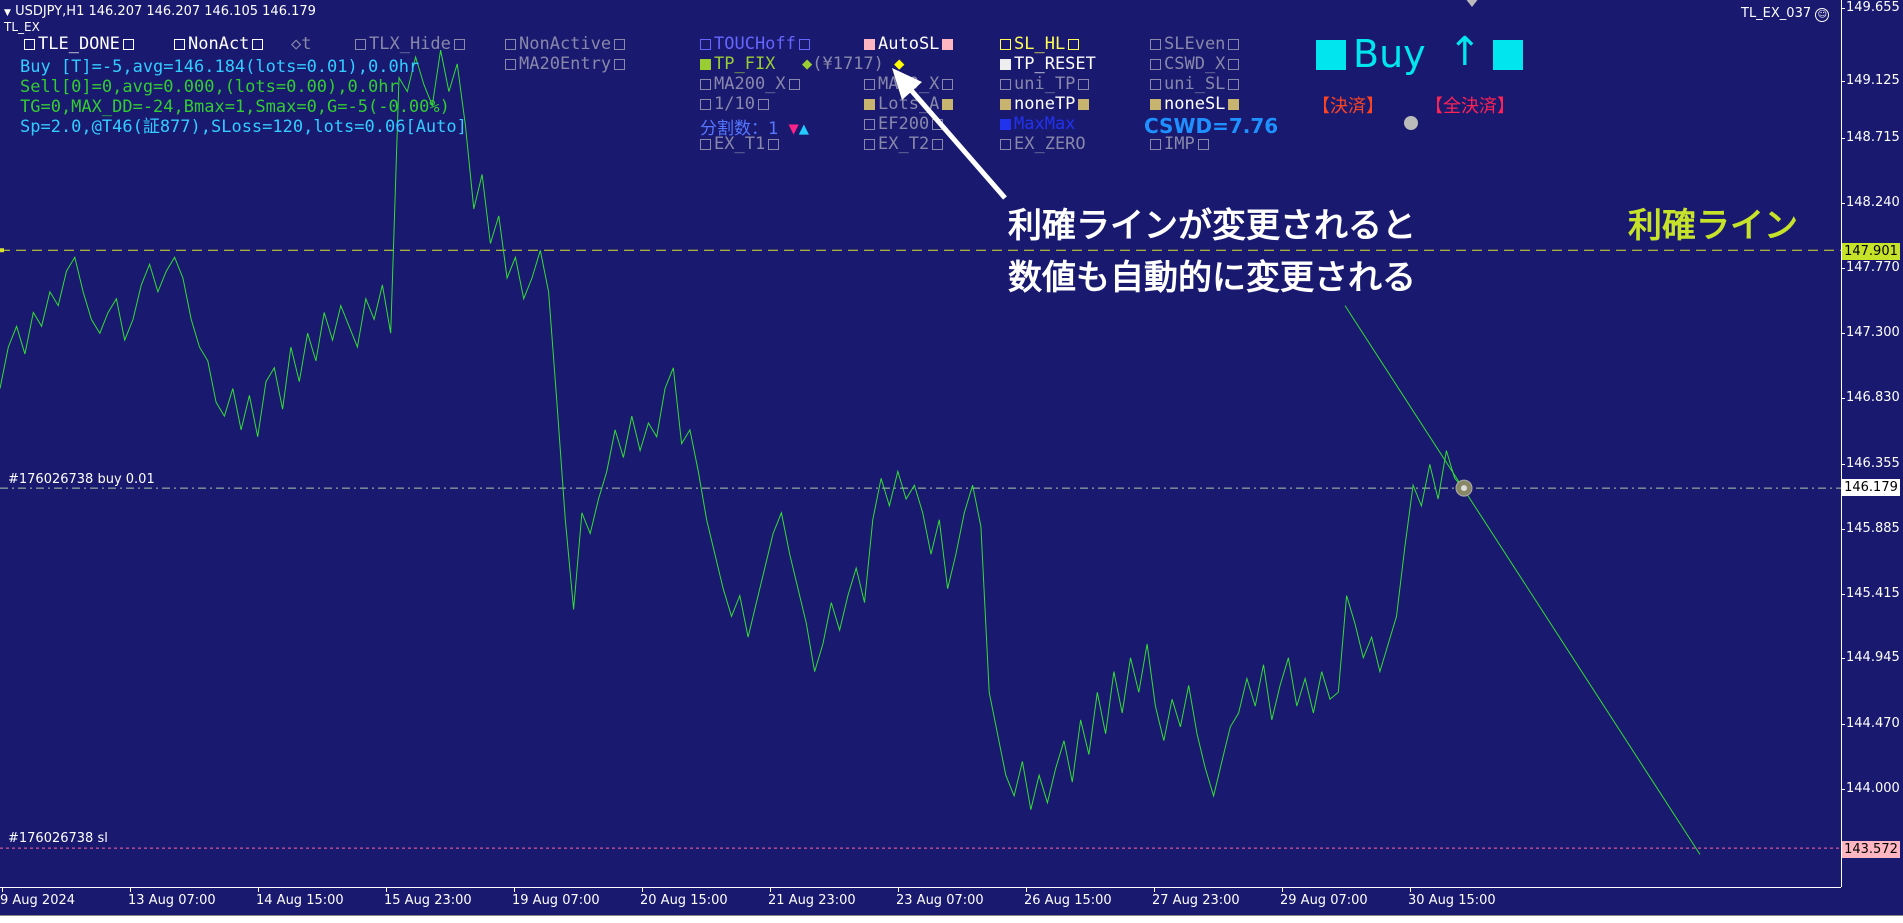 The width and height of the screenshot is (1903, 923). I want to click on triangle-down-icon: ▼, so click(793, 129).